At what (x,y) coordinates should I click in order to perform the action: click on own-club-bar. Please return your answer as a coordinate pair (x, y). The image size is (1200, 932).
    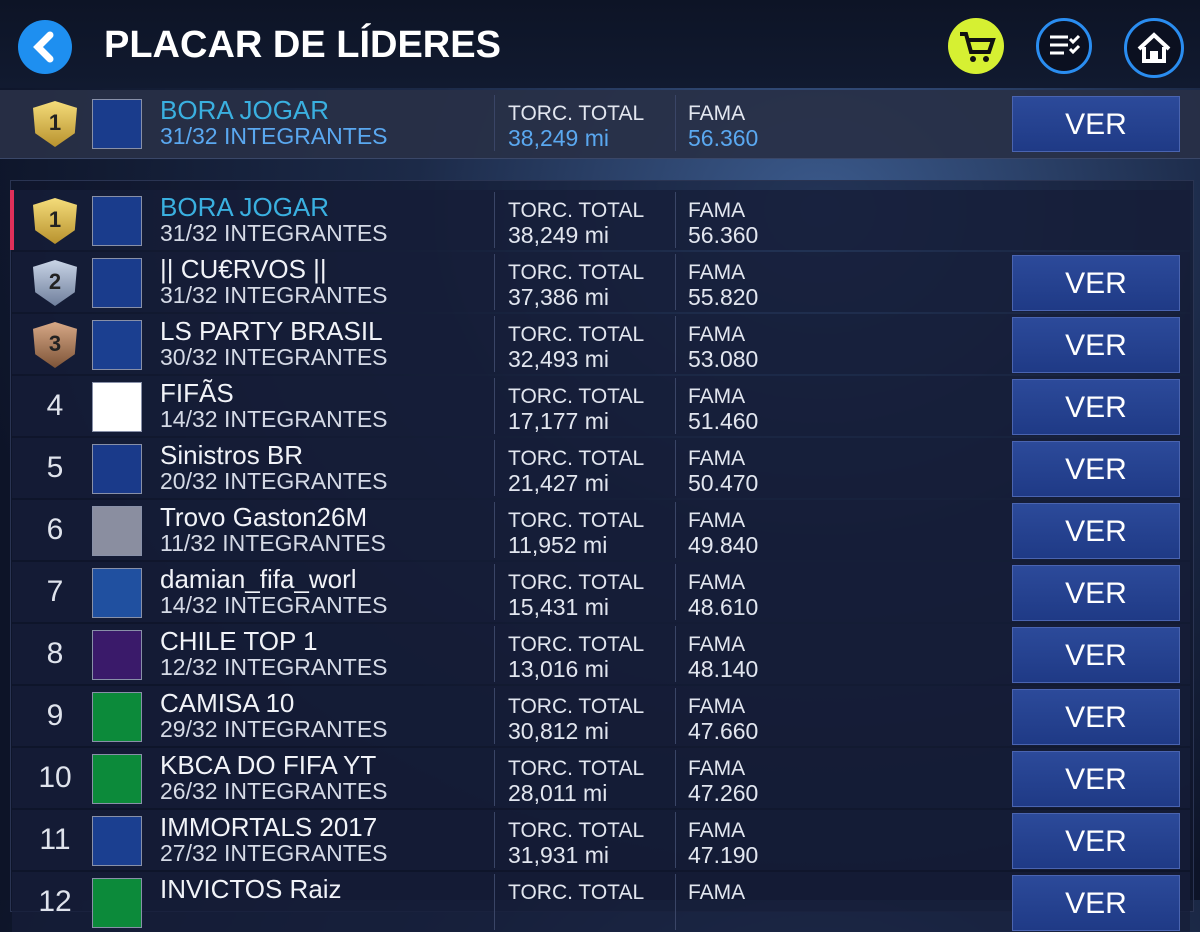
    Looking at the image, I should click on (600, 124).